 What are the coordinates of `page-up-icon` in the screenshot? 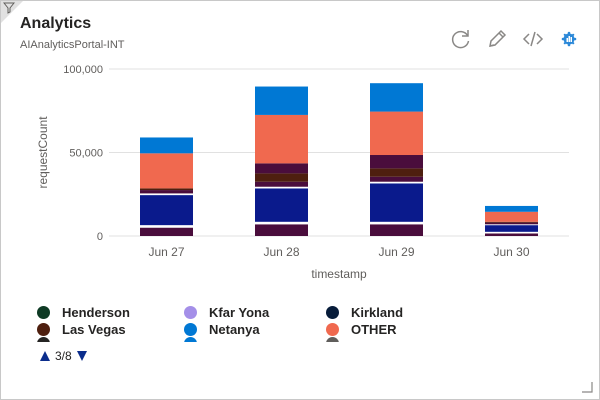 It's located at (45, 356).